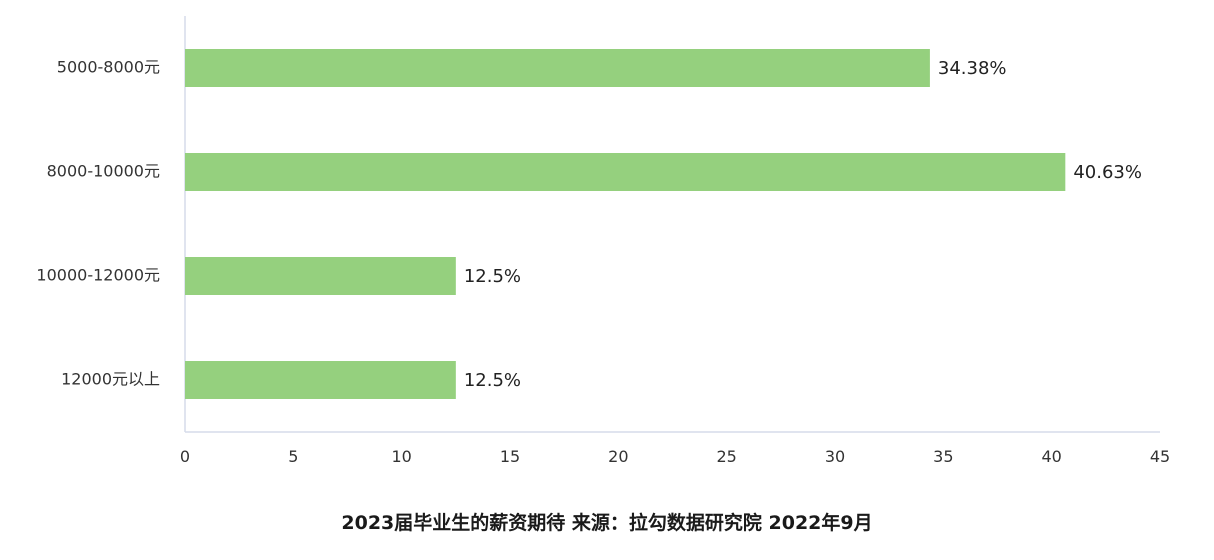  I want to click on category-label: 12000元以上, so click(110, 379).